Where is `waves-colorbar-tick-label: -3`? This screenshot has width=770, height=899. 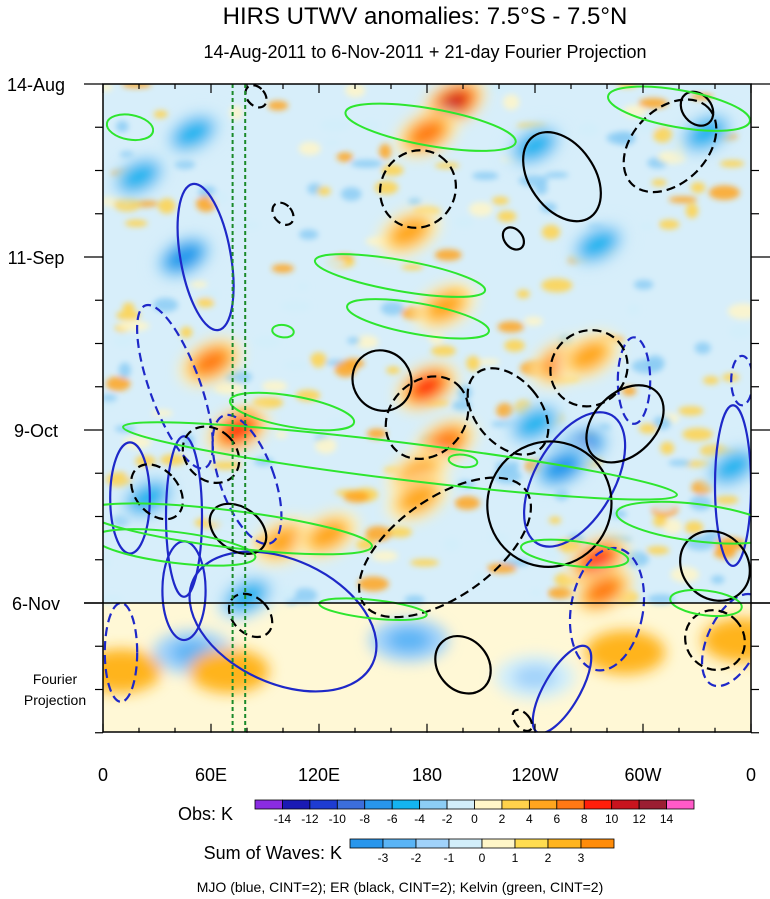 waves-colorbar-tick-label: -3 is located at coordinates (383, 858).